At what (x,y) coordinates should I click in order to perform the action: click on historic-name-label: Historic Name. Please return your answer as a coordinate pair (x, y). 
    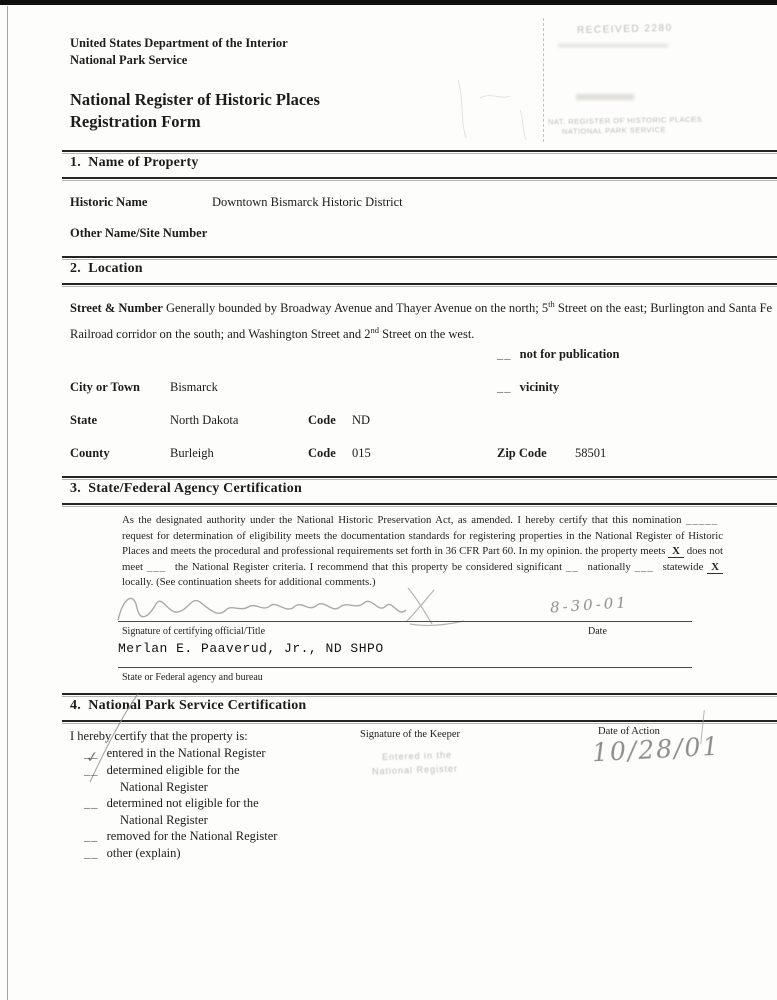
    Looking at the image, I should click on (109, 202).